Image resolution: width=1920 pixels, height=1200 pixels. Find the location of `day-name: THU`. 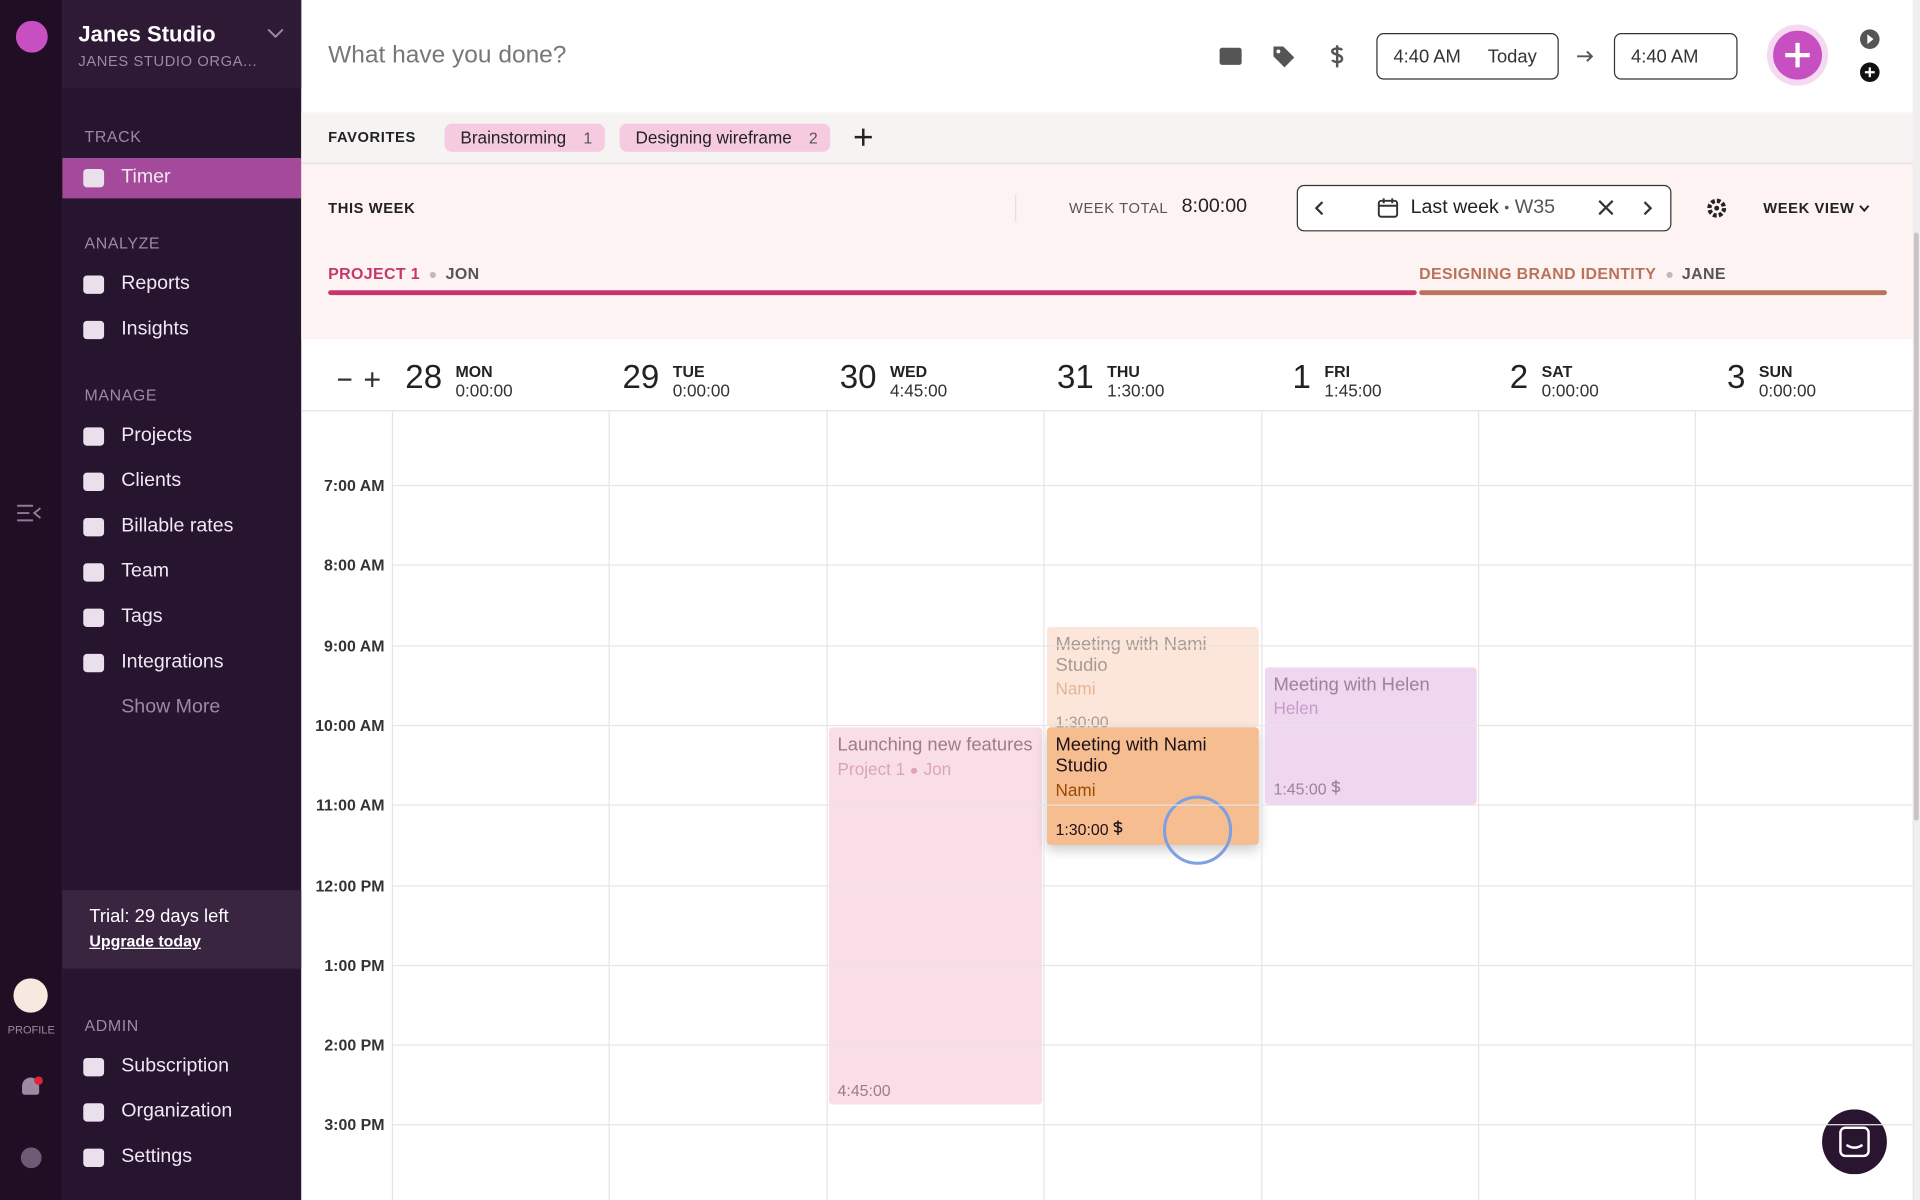

day-name: THU is located at coordinates (1123, 371).